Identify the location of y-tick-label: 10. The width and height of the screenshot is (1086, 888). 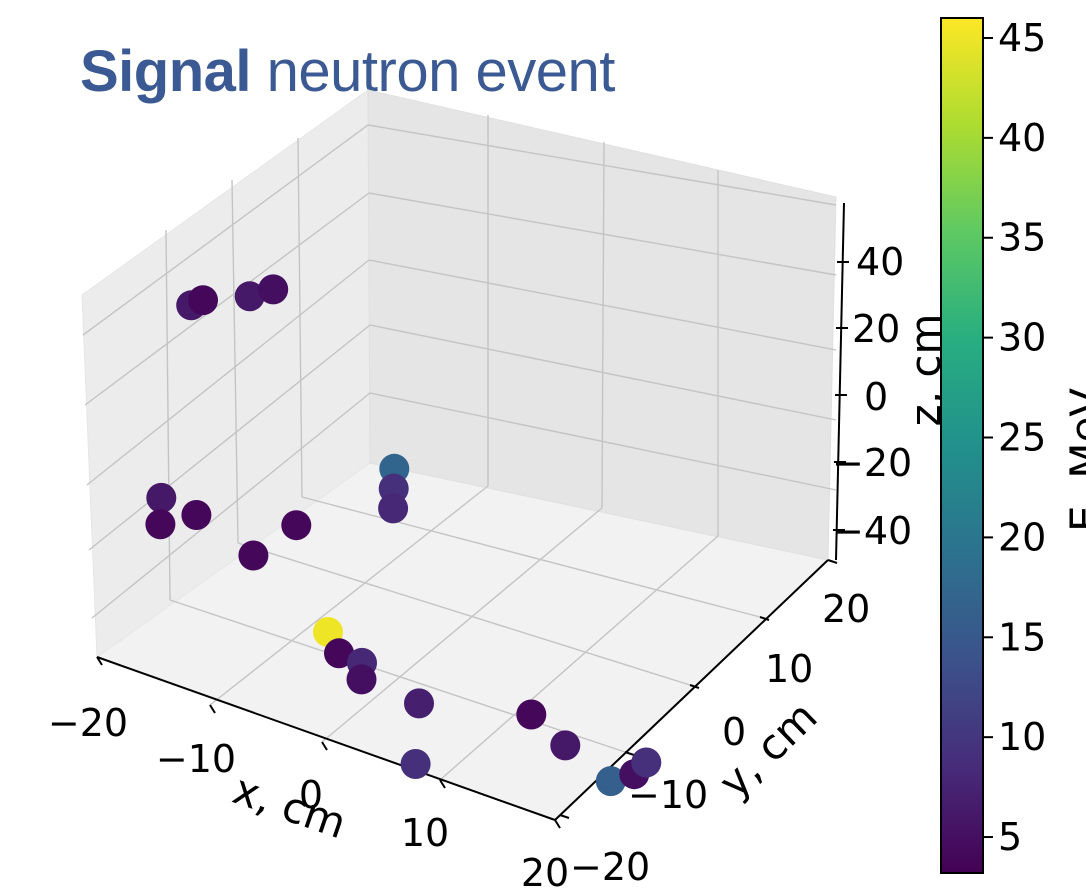
(789, 669).